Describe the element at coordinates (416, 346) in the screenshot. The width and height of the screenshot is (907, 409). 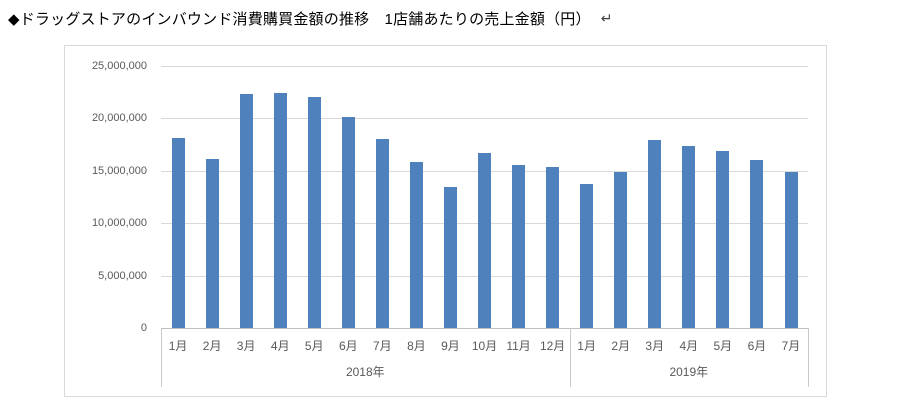
I see `x-axis-month-label: 8月` at that location.